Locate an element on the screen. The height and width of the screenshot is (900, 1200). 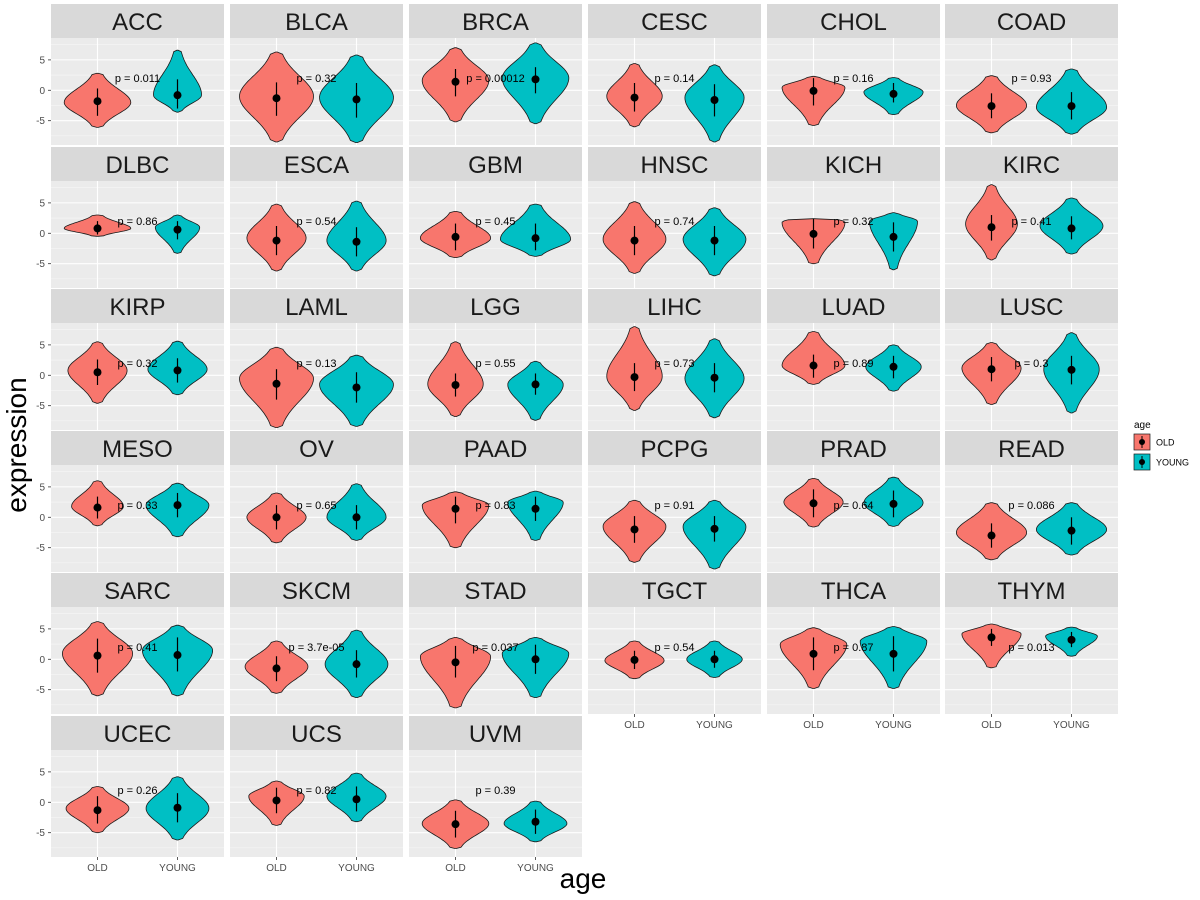
facet-strip-label: LAML is located at coordinates (316, 307).